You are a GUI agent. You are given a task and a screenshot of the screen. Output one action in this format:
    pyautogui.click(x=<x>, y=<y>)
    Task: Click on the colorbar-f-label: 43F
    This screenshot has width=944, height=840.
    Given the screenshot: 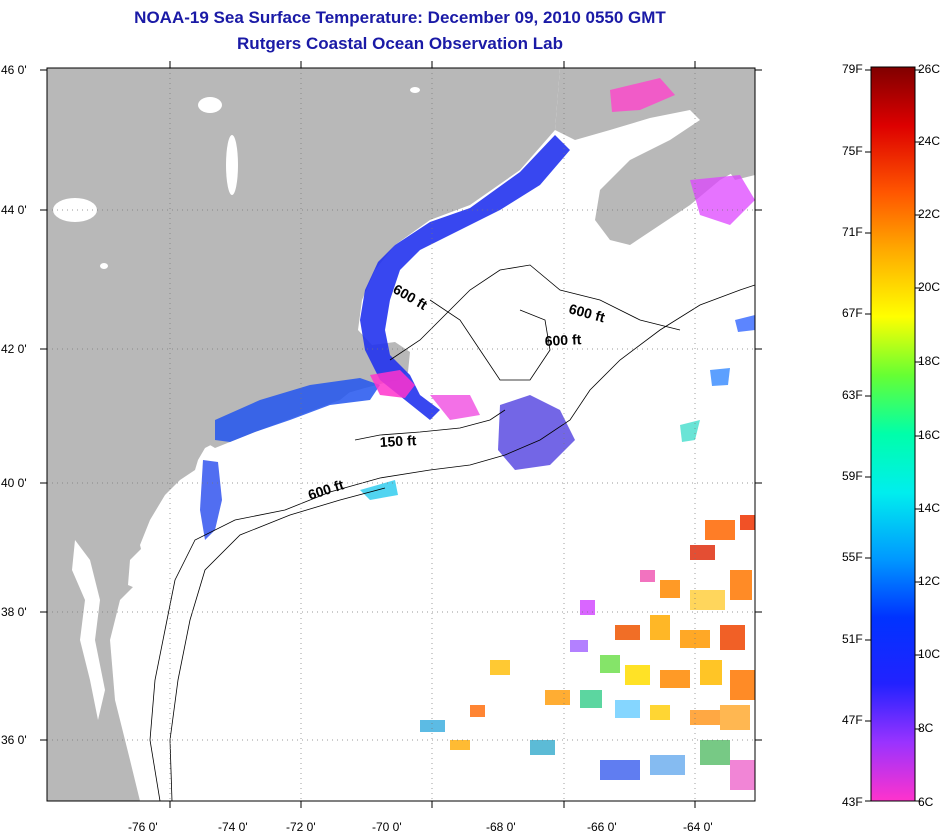 What is the action you would take?
    pyautogui.click(x=852, y=802)
    